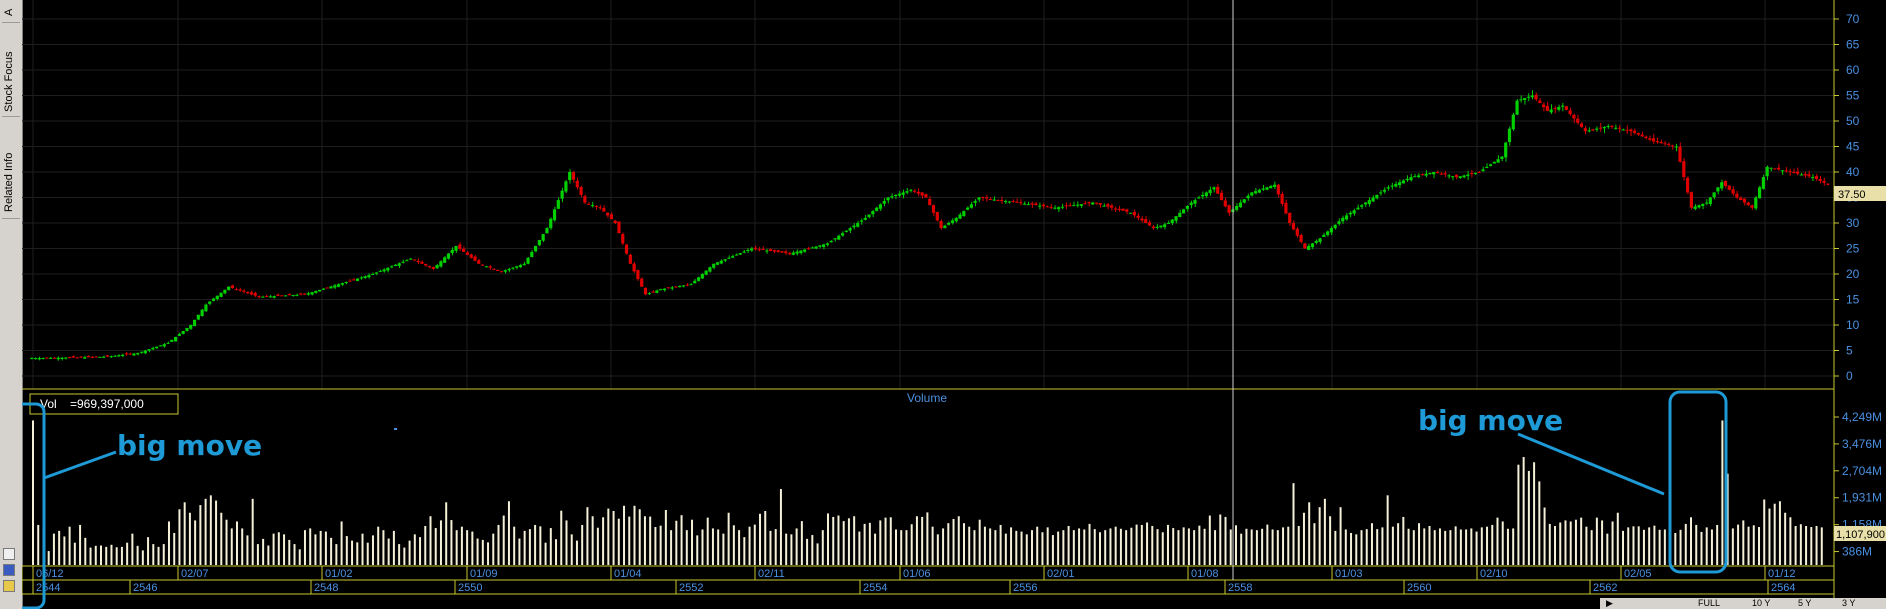 The image size is (1886, 609). Describe the element at coordinates (1591, 464) in the screenshot. I see `pointer-line` at that location.